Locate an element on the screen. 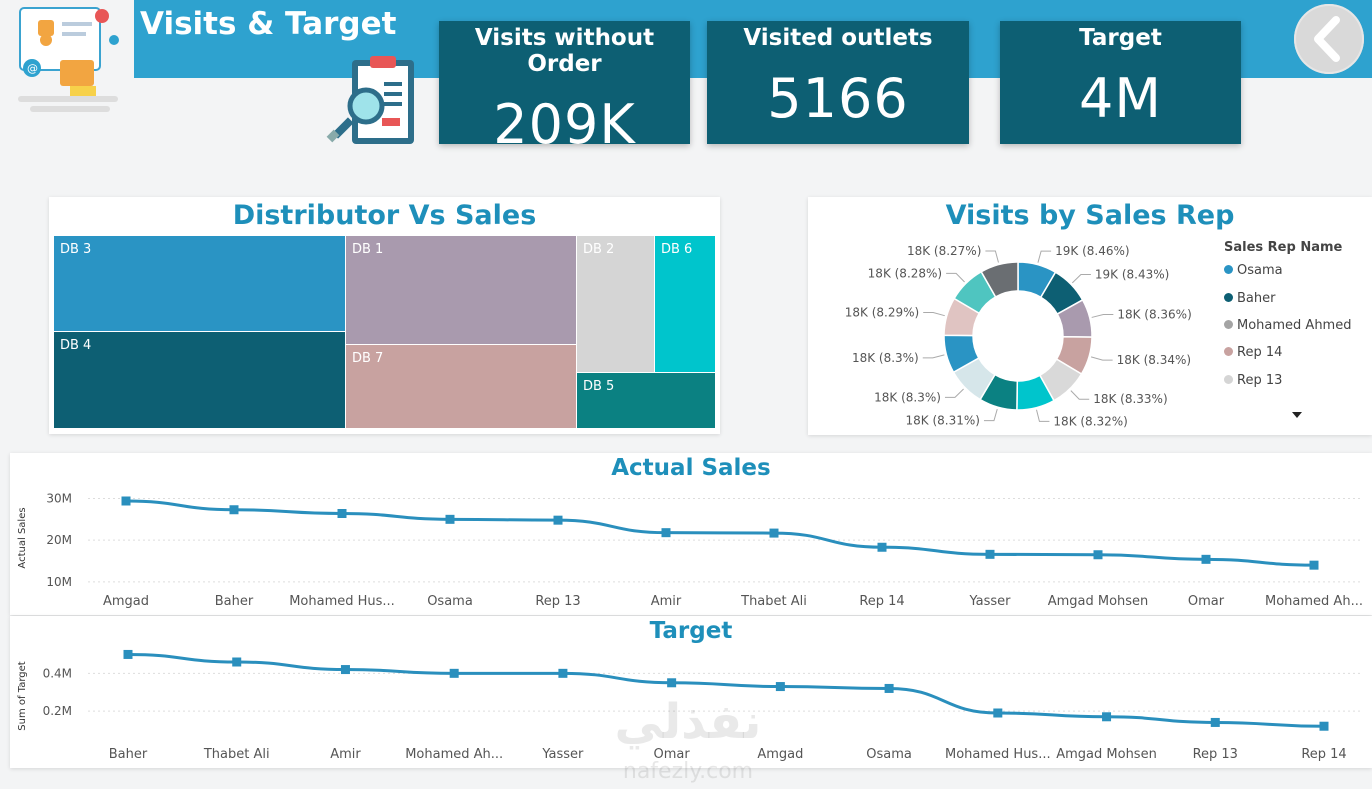 This screenshot has height=789, width=1372. donut-data-label: 18K (8.34%) is located at coordinates (1154, 360).